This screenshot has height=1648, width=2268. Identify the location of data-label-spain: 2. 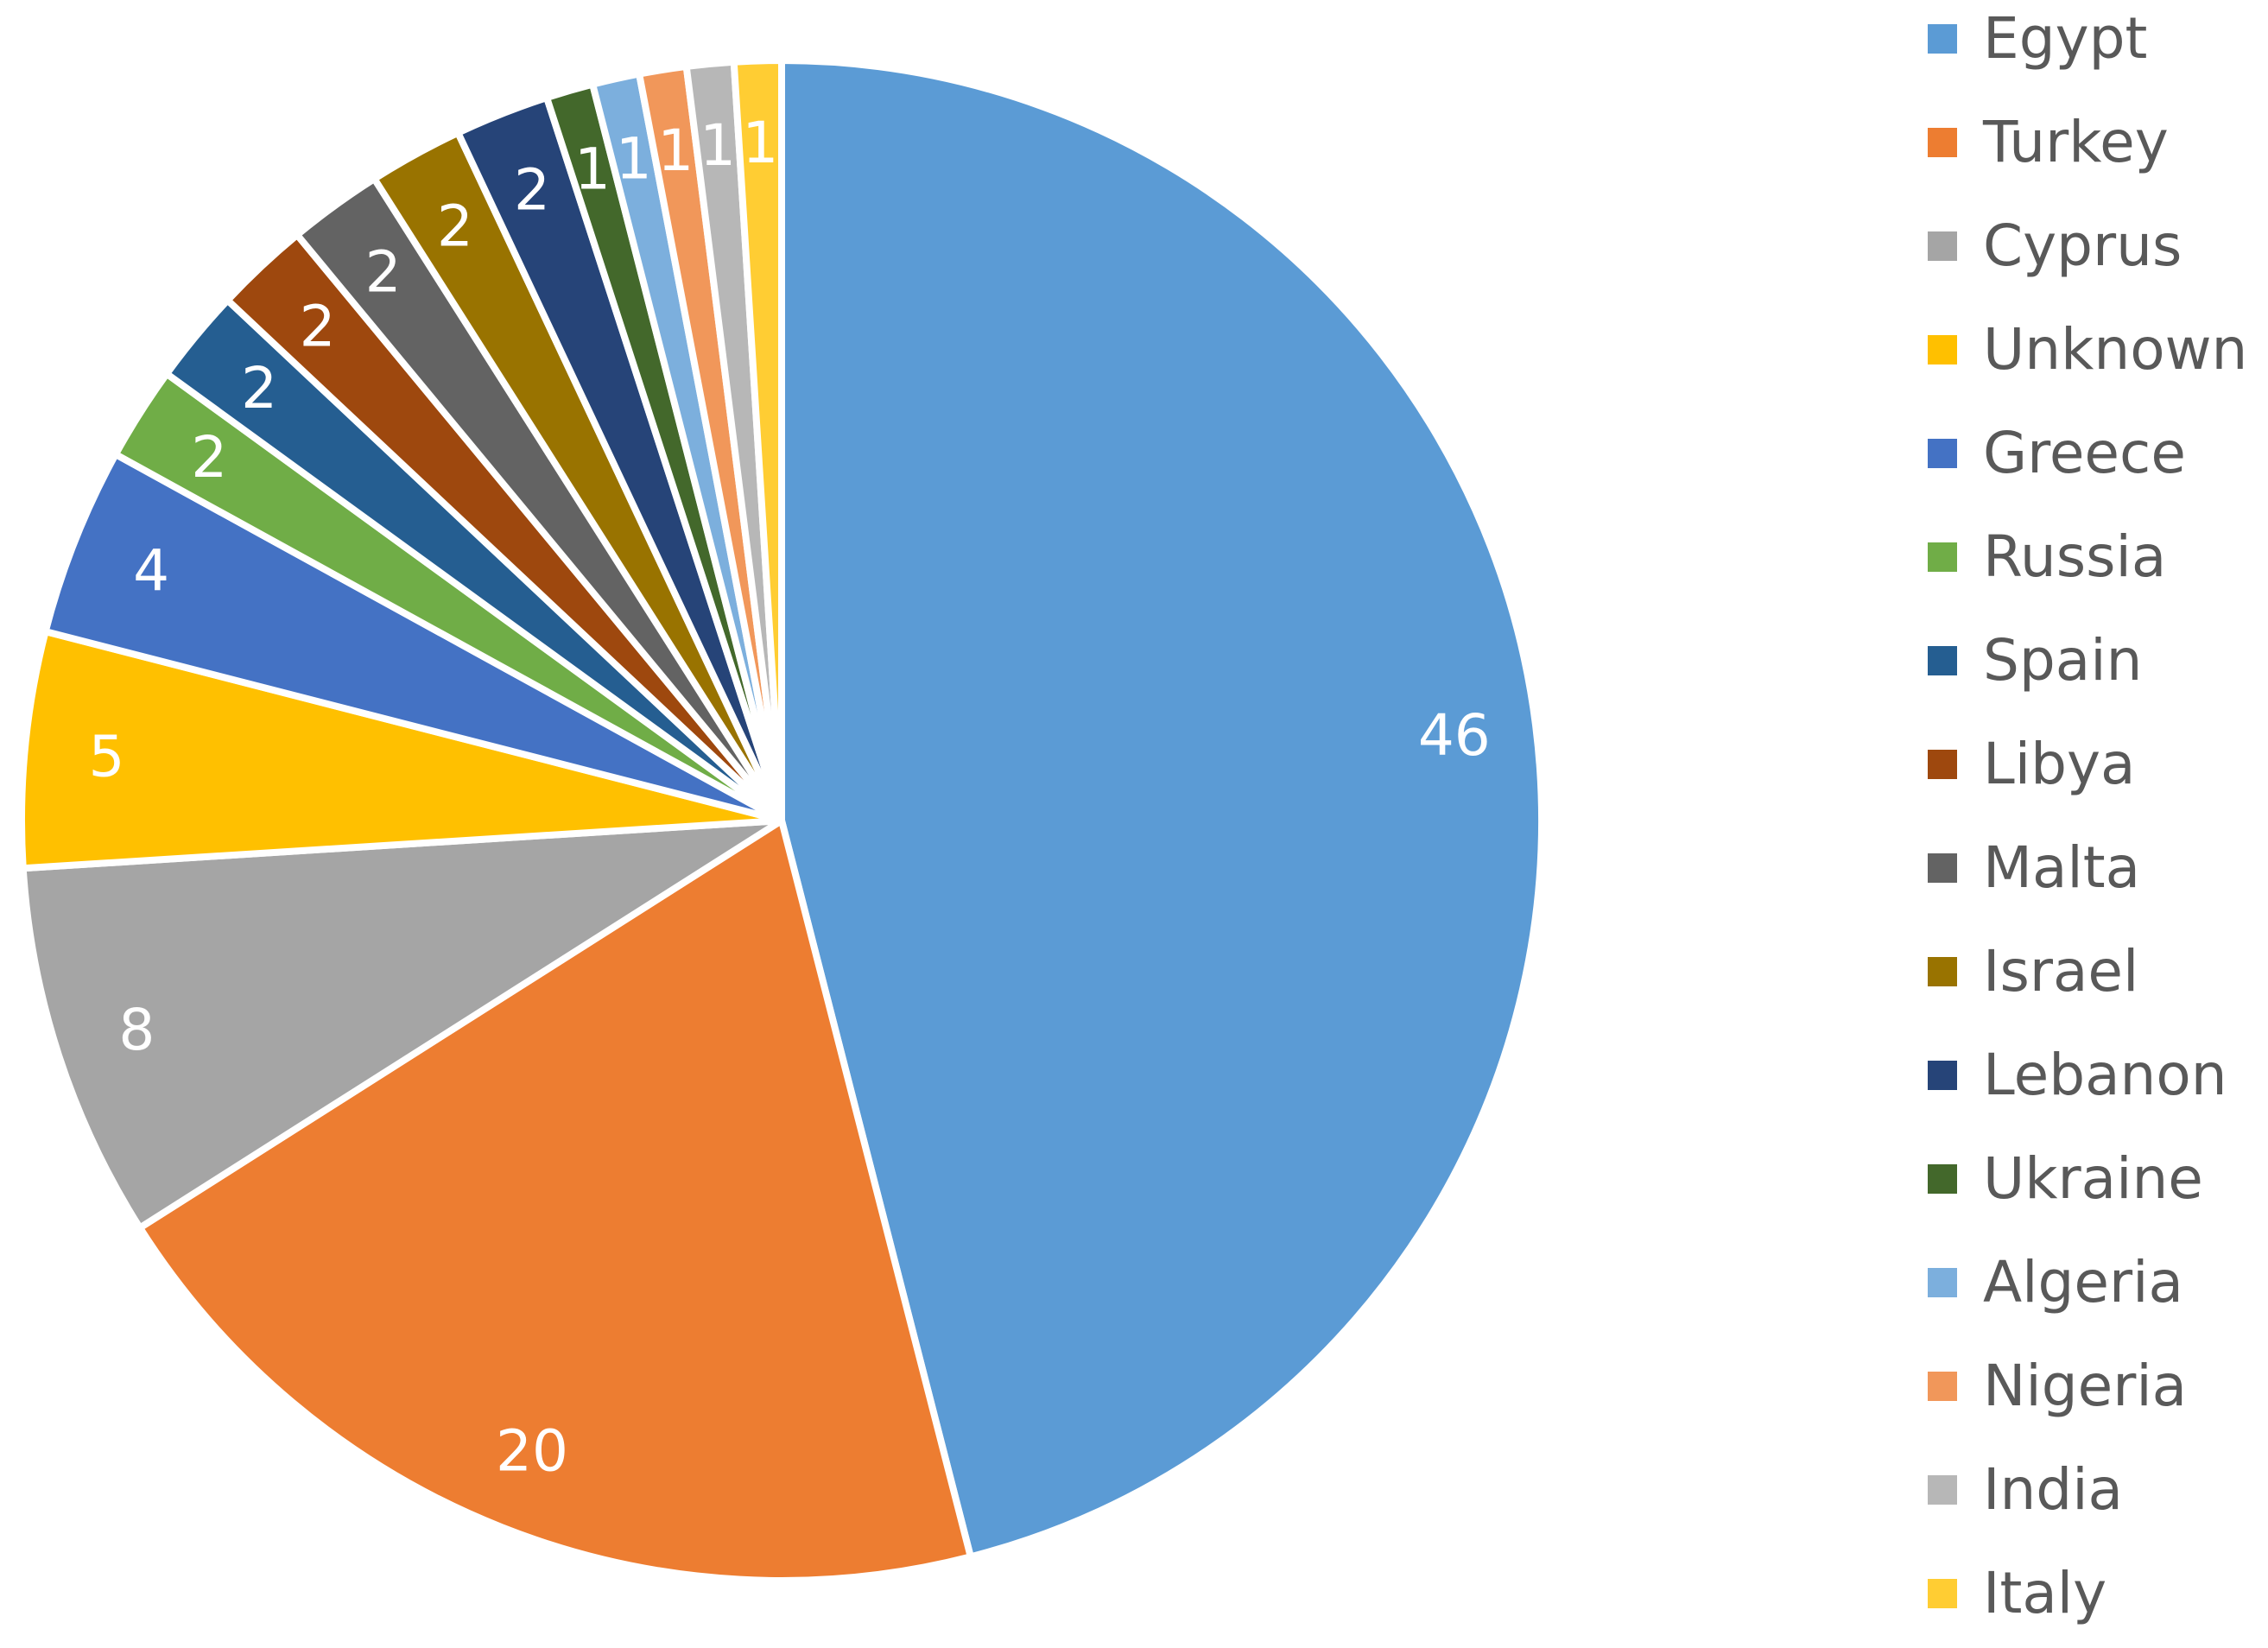
(259, 388).